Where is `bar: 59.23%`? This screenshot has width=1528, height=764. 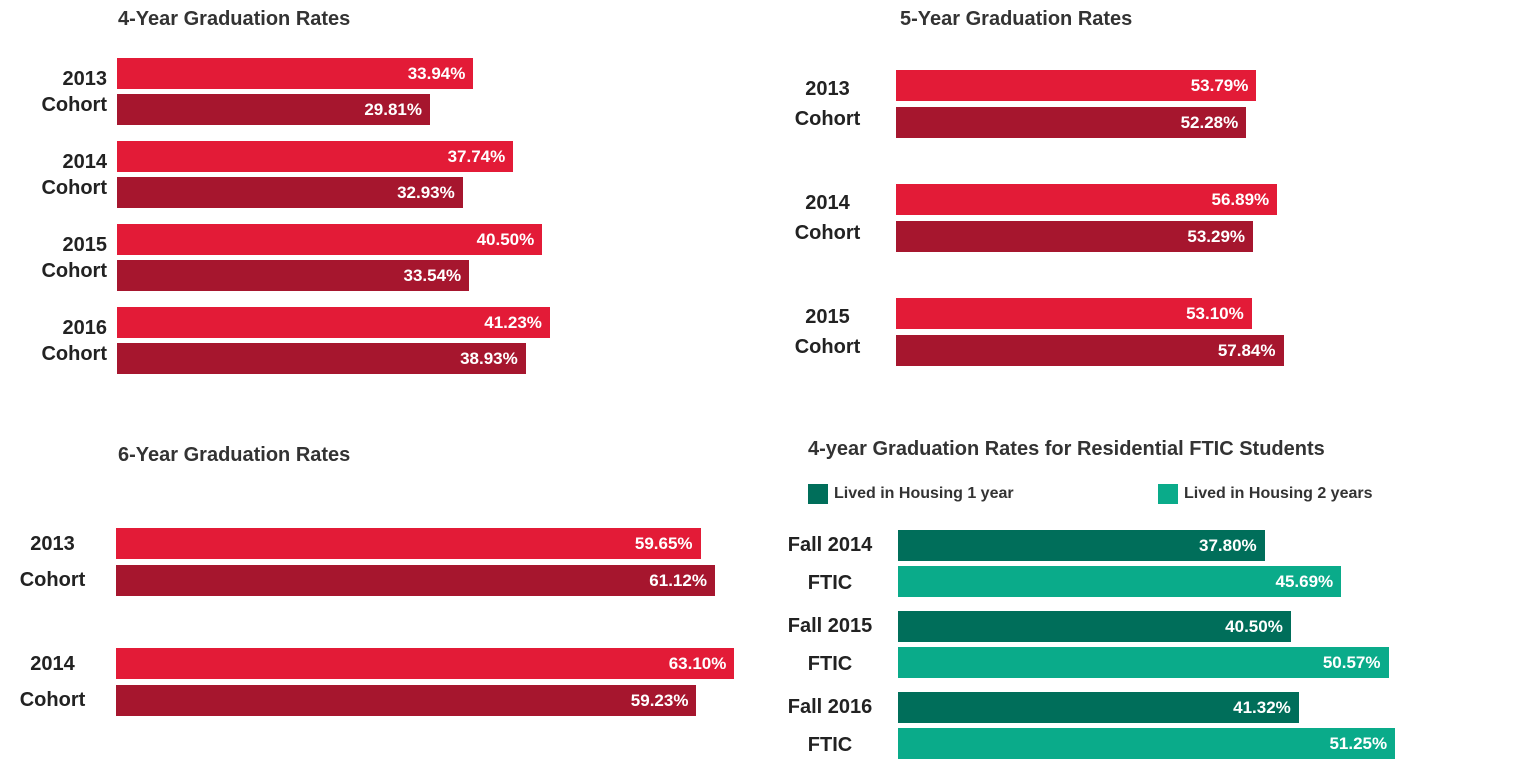
bar: 59.23% is located at coordinates (406, 700).